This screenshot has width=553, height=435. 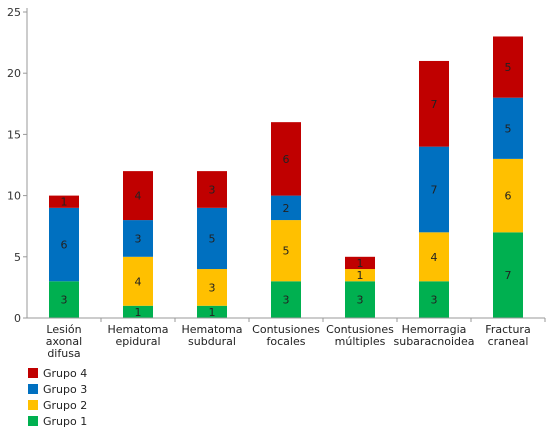 I want to click on legend-item: Grupo 4, so click(x=57, y=373).